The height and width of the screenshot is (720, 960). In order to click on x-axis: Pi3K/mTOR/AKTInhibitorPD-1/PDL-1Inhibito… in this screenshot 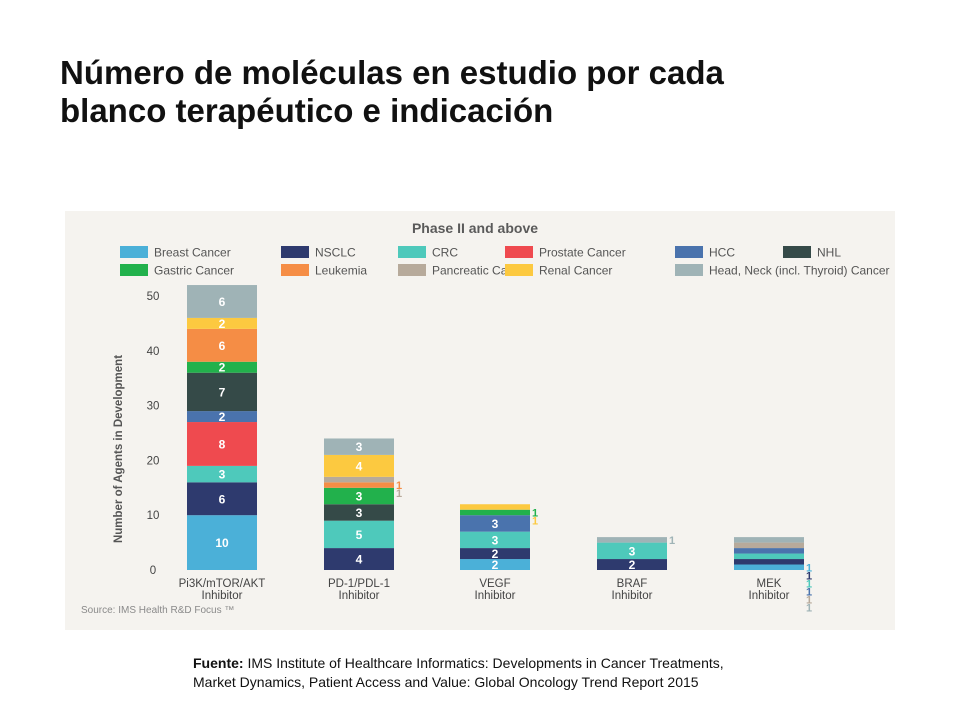, I will do `click(484, 590)`.